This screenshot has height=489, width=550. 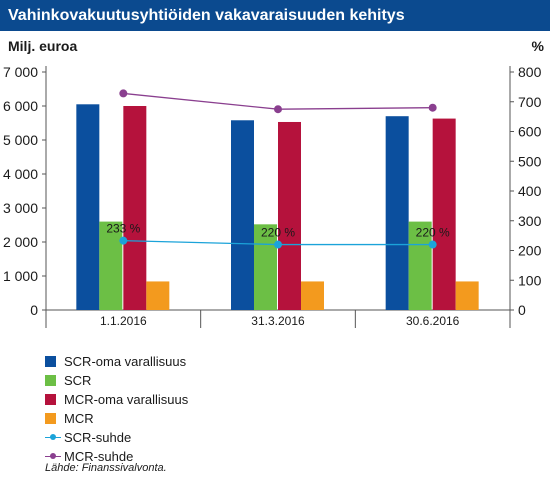 What do you see at coordinates (20, 208) in the screenshot?
I see `left-tick-label: 3 000` at bounding box center [20, 208].